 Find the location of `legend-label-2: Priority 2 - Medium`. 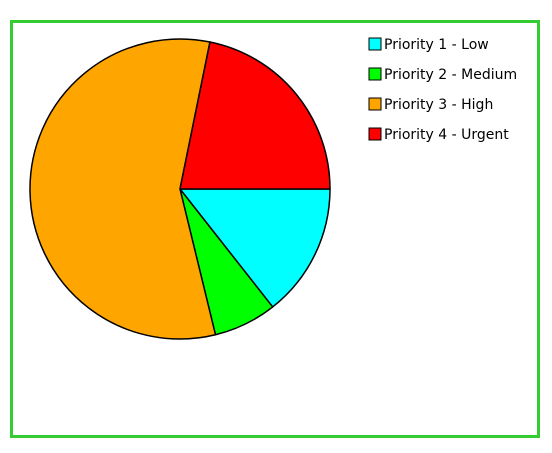

legend-label-2: Priority 2 - Medium is located at coordinates (450, 75).